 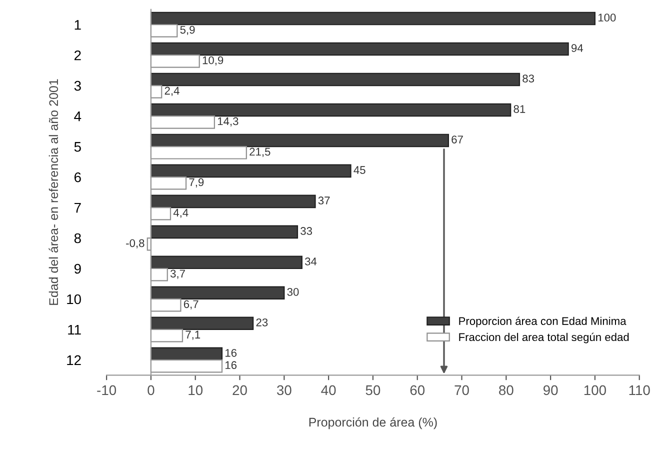 I want to click on y-axis-title: Edad del área- en referencia al año 2001, so click(x=53, y=192).